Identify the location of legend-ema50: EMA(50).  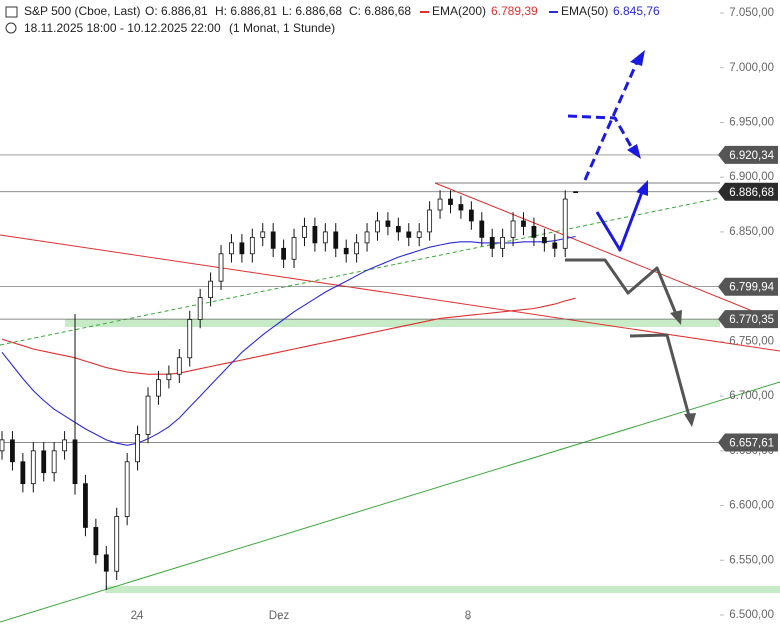
(584, 11).